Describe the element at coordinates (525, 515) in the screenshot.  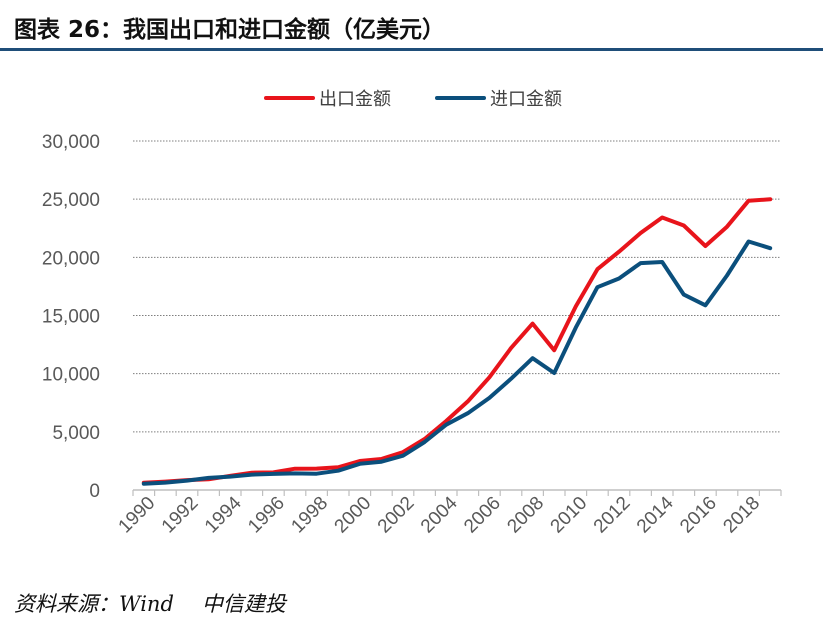
I see `x-tick-label: 2008` at that location.